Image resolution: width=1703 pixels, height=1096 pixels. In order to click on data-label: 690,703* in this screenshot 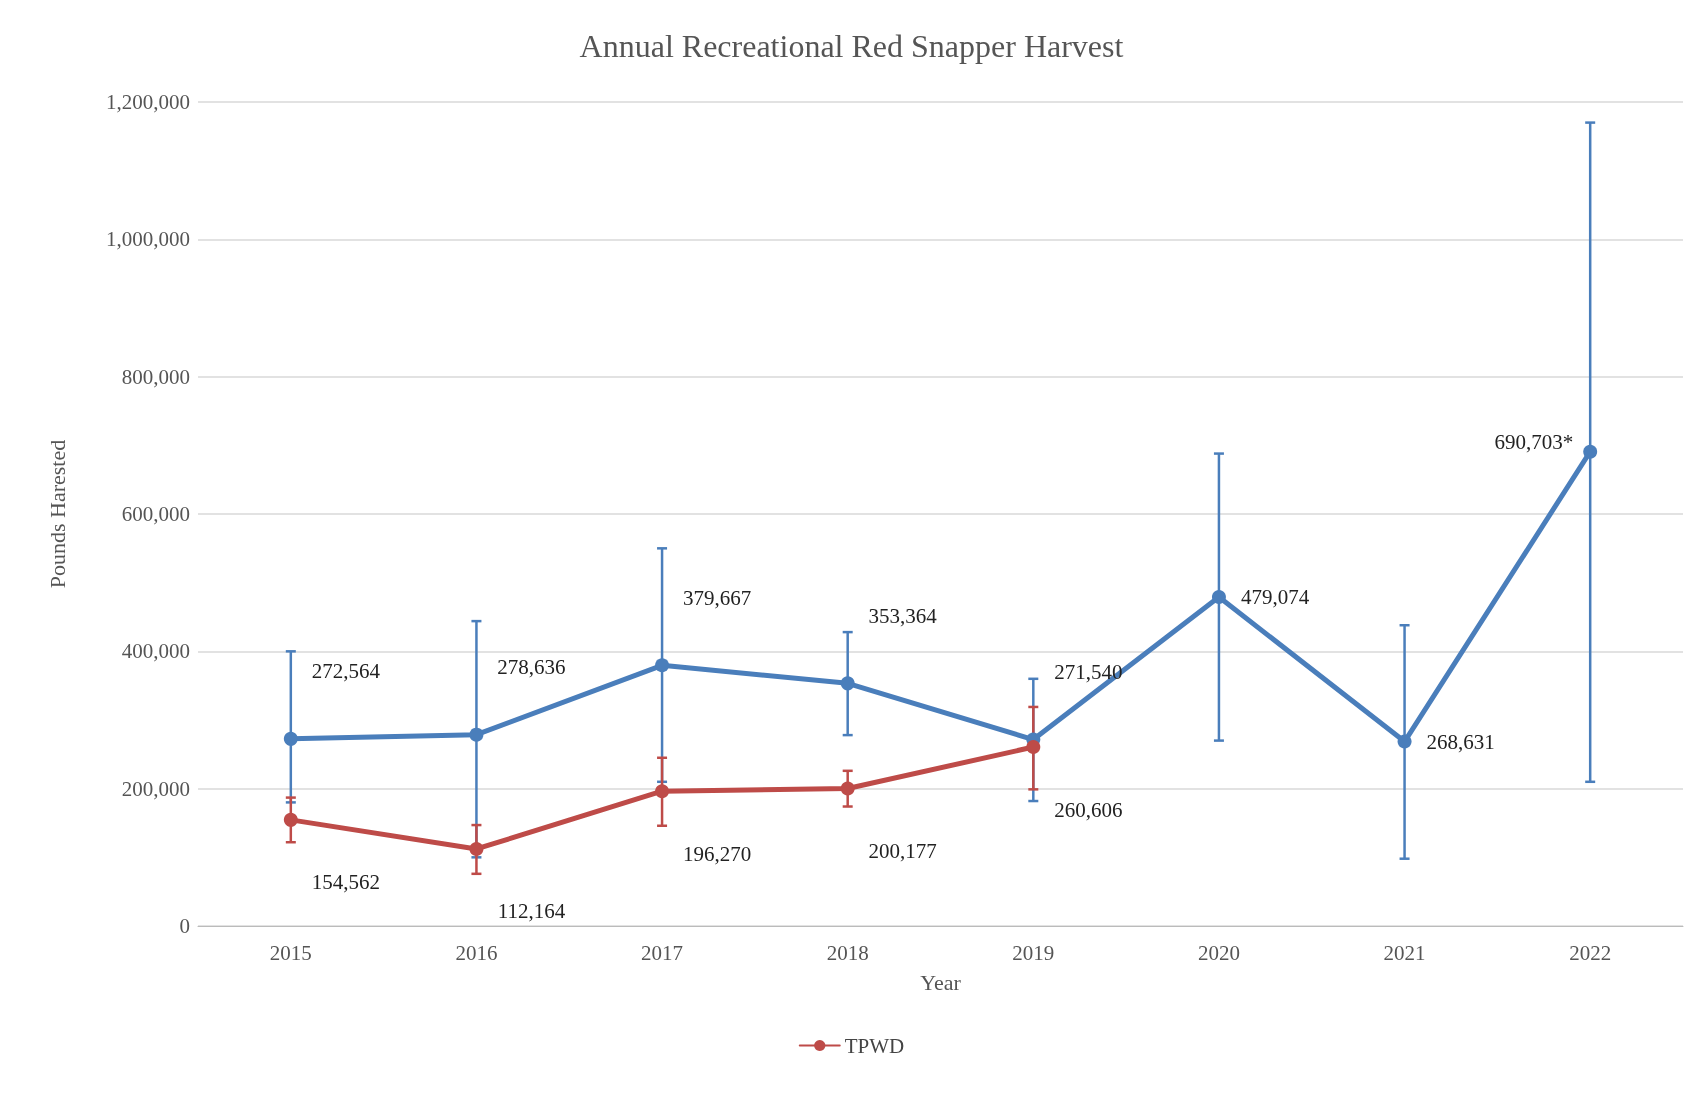, I will do `click(1534, 441)`.